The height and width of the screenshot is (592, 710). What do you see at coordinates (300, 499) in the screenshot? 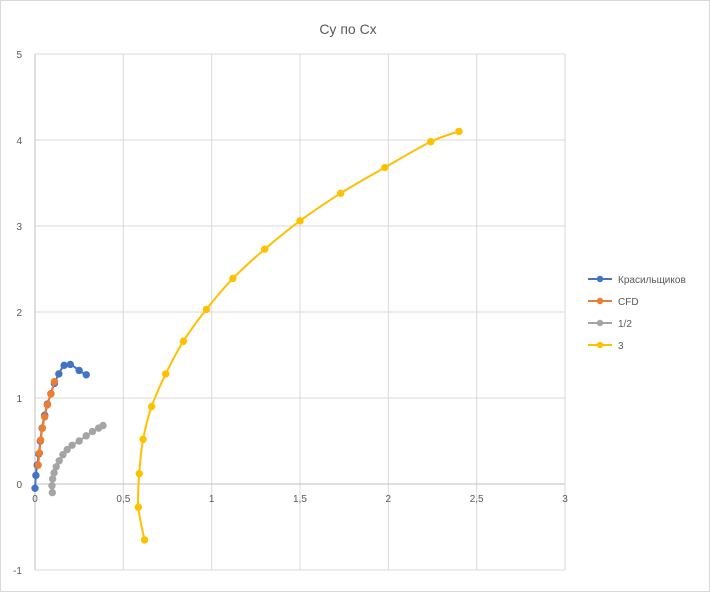
I see `x-tick-label: 1,5` at bounding box center [300, 499].